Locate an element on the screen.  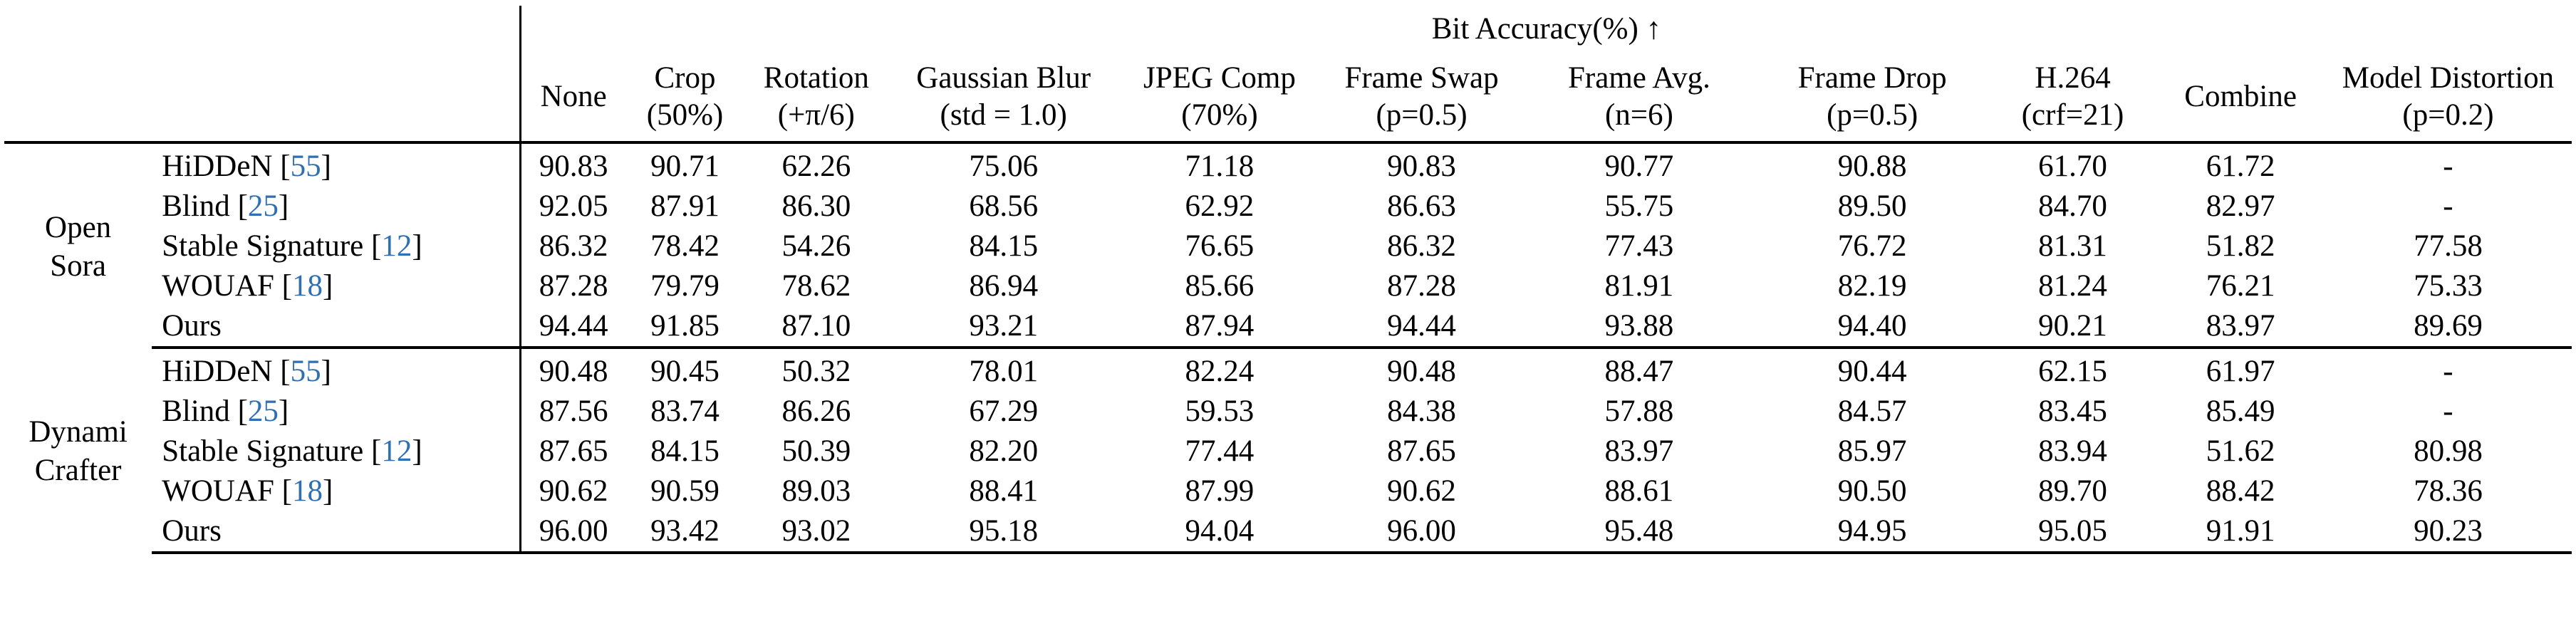
value-cell: 86.94 is located at coordinates (1004, 286).